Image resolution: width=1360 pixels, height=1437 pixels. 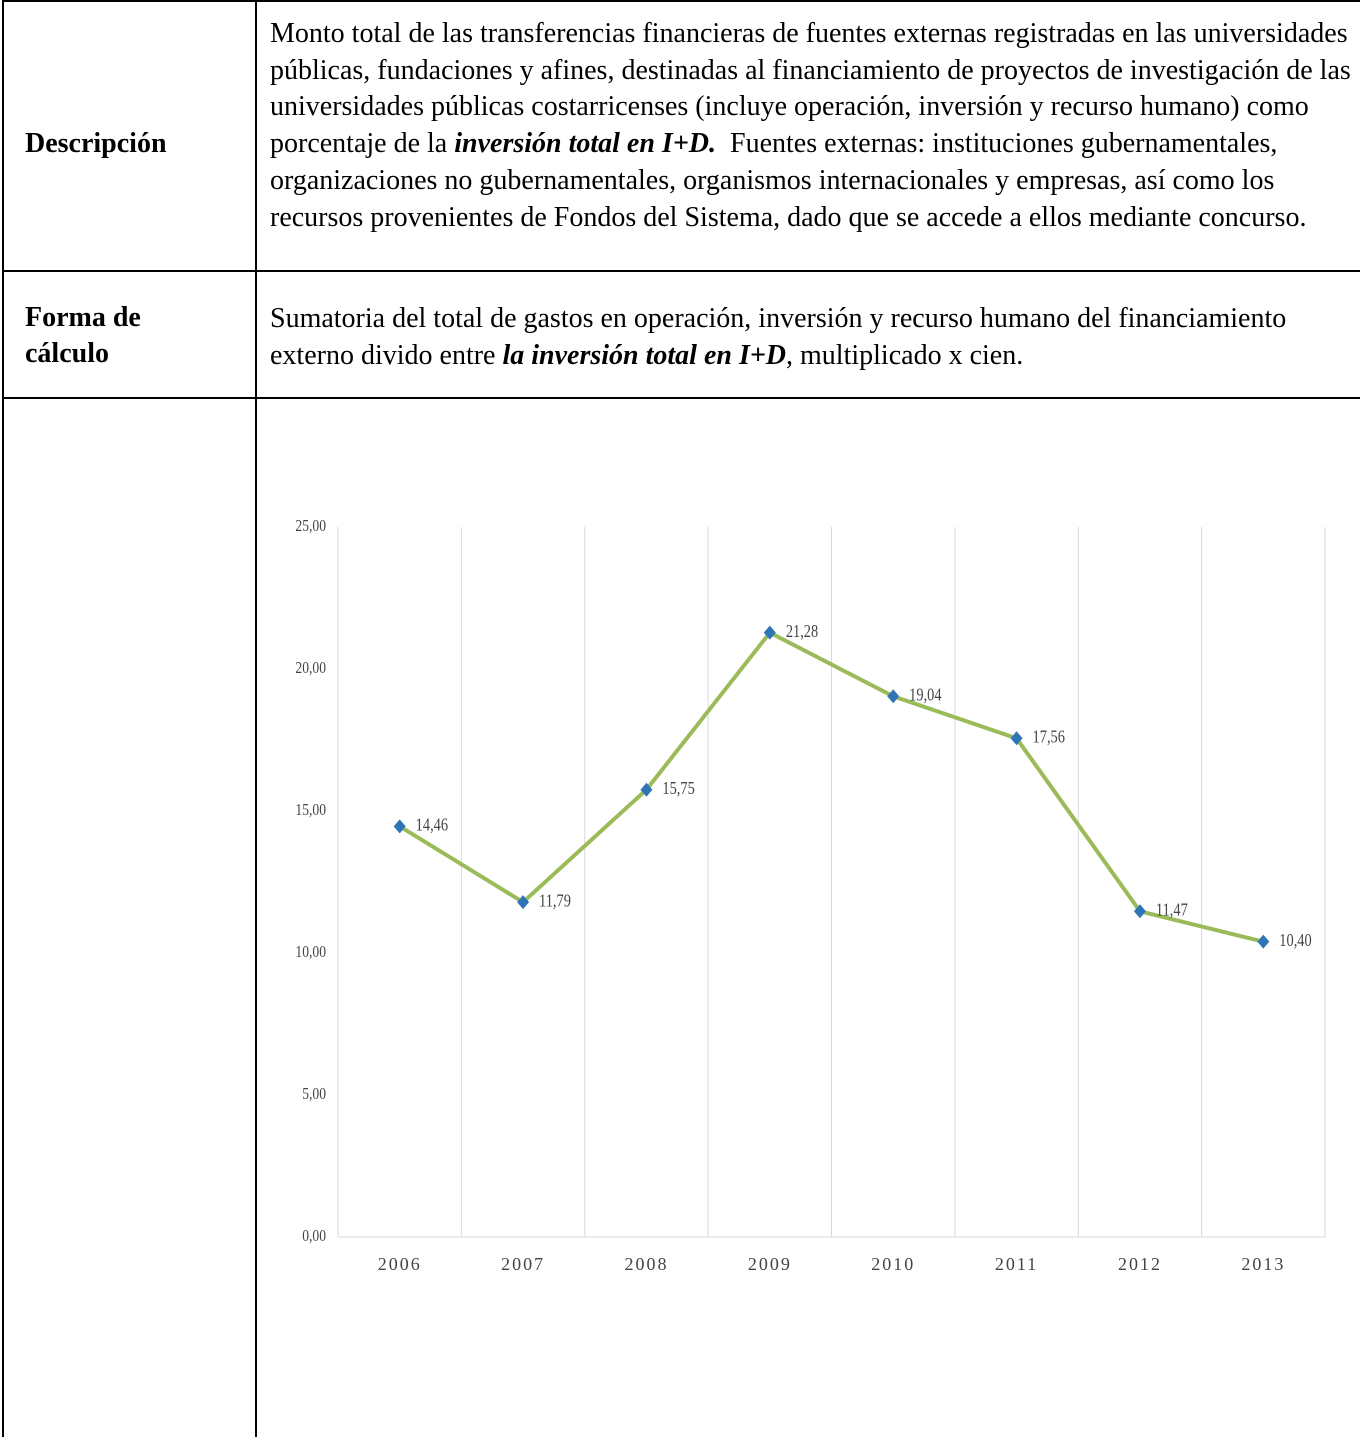 I want to click on text-segment: inversión total en I+D., so click(x=585, y=144).